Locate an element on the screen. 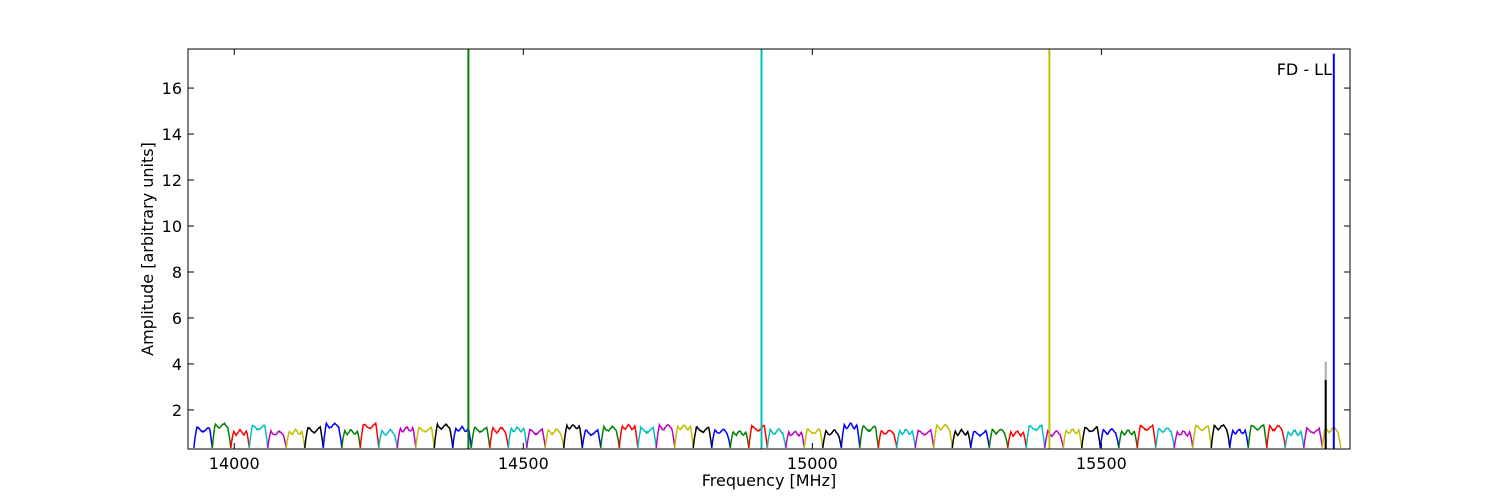 Image resolution: width=1500 pixels, height=500 pixels. series-layer is located at coordinates (767, 435).